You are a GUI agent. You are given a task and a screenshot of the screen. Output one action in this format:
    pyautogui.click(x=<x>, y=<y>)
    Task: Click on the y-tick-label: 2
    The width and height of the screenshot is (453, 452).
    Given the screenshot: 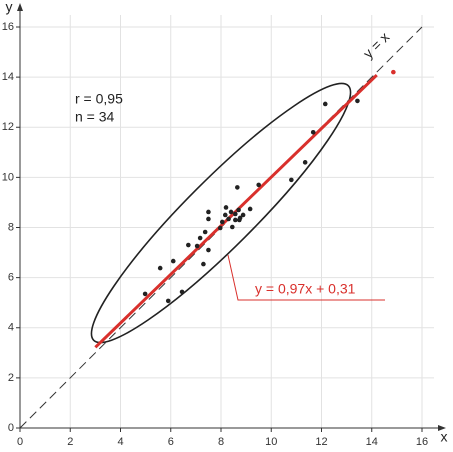 What is the action you would take?
    pyautogui.click(x=11, y=378)
    